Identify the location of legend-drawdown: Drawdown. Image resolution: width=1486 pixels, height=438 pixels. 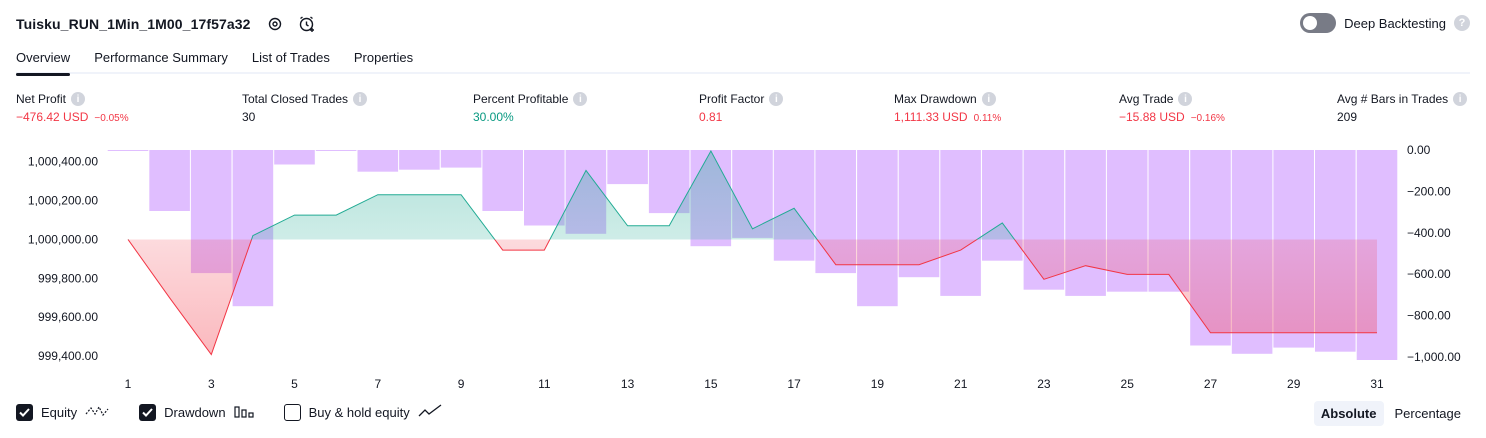
(196, 412).